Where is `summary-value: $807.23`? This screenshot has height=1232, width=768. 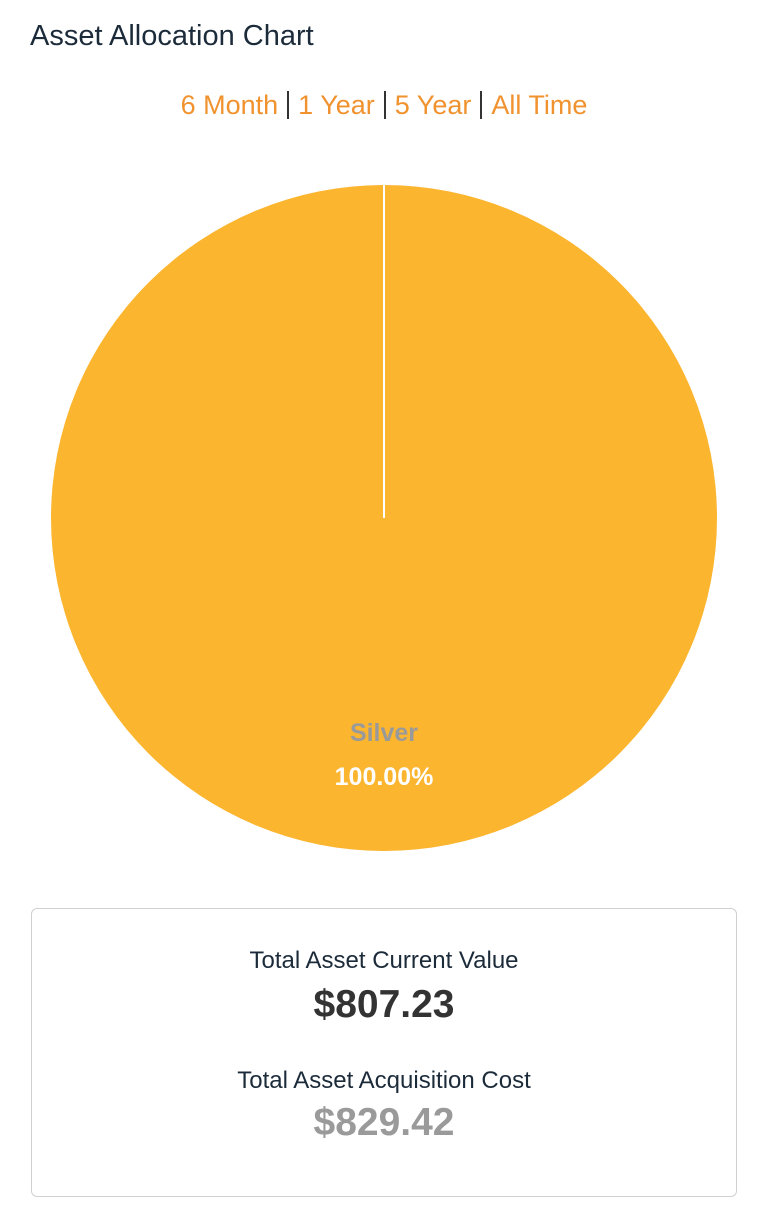 summary-value: $807.23 is located at coordinates (384, 1004).